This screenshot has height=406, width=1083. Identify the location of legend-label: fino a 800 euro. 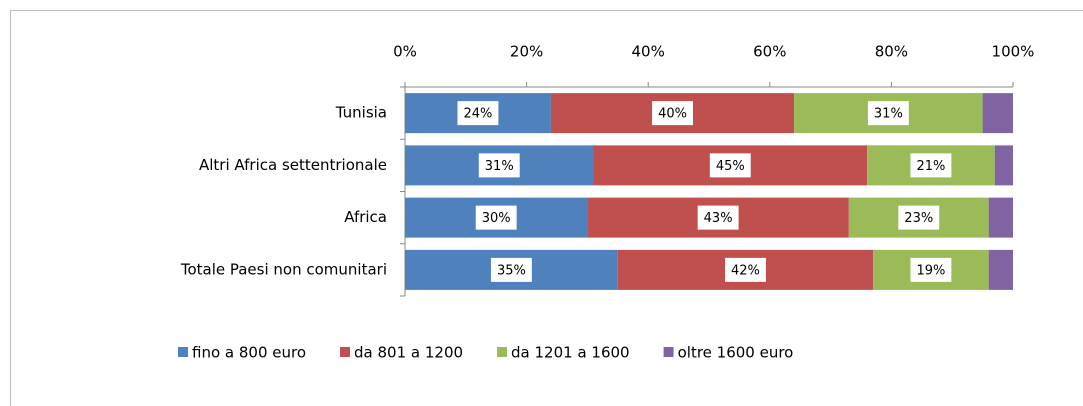
(249, 353).